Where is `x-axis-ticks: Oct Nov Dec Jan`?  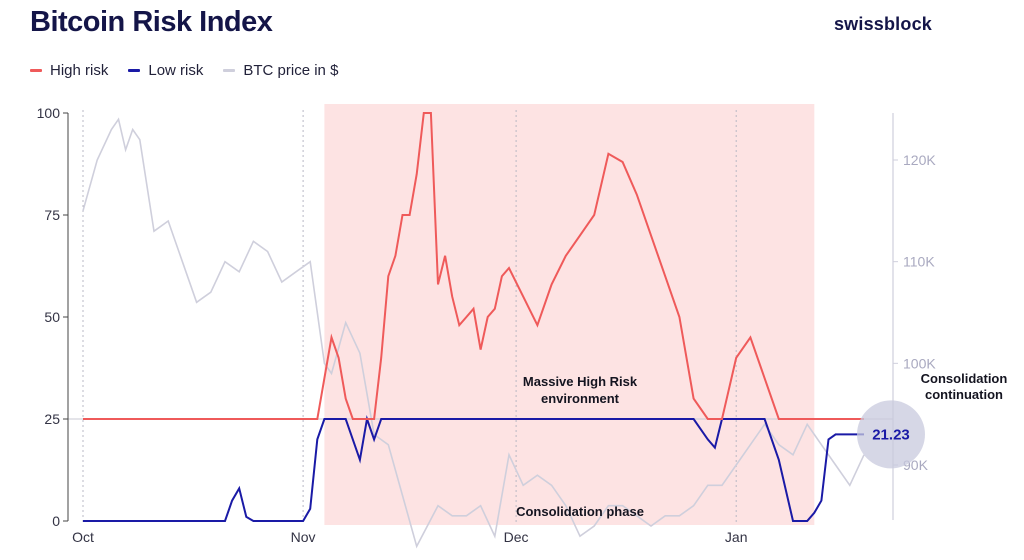 x-axis-ticks: Oct Nov Dec Jan is located at coordinates (409, 537).